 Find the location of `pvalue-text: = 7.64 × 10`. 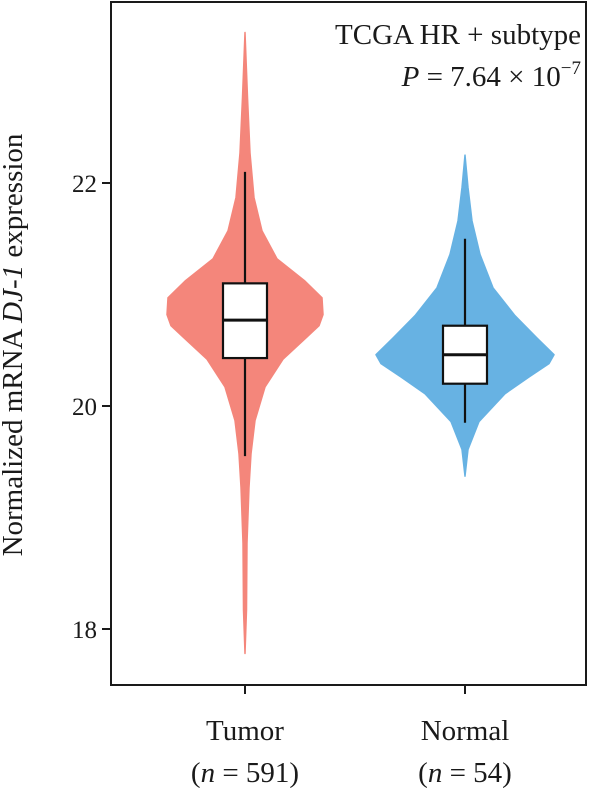

pvalue-text: = 7.64 × 10 is located at coordinates (489, 77).